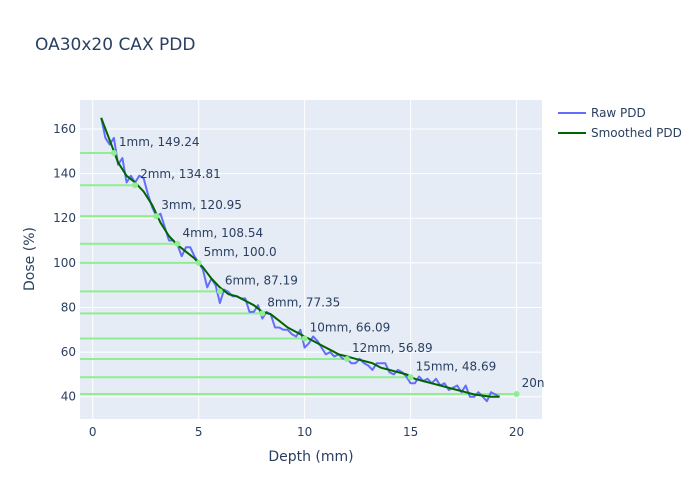  What do you see at coordinates (68, 307) in the screenshot?
I see `y-tick-label: 80` at bounding box center [68, 307].